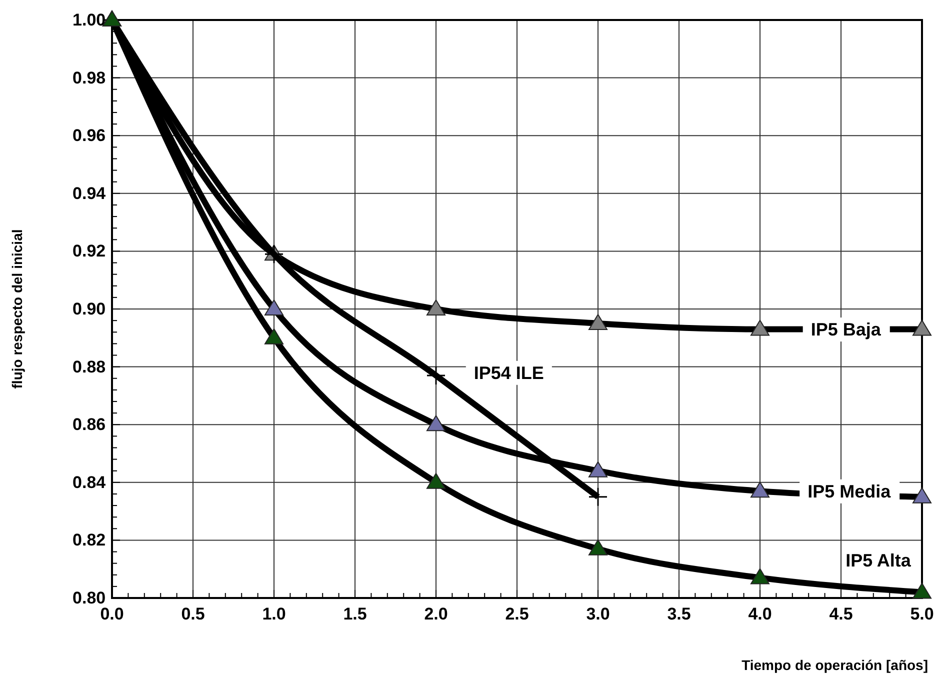 The height and width of the screenshot is (680, 944). I want to click on series-label: IP54 ILE, so click(509, 372).